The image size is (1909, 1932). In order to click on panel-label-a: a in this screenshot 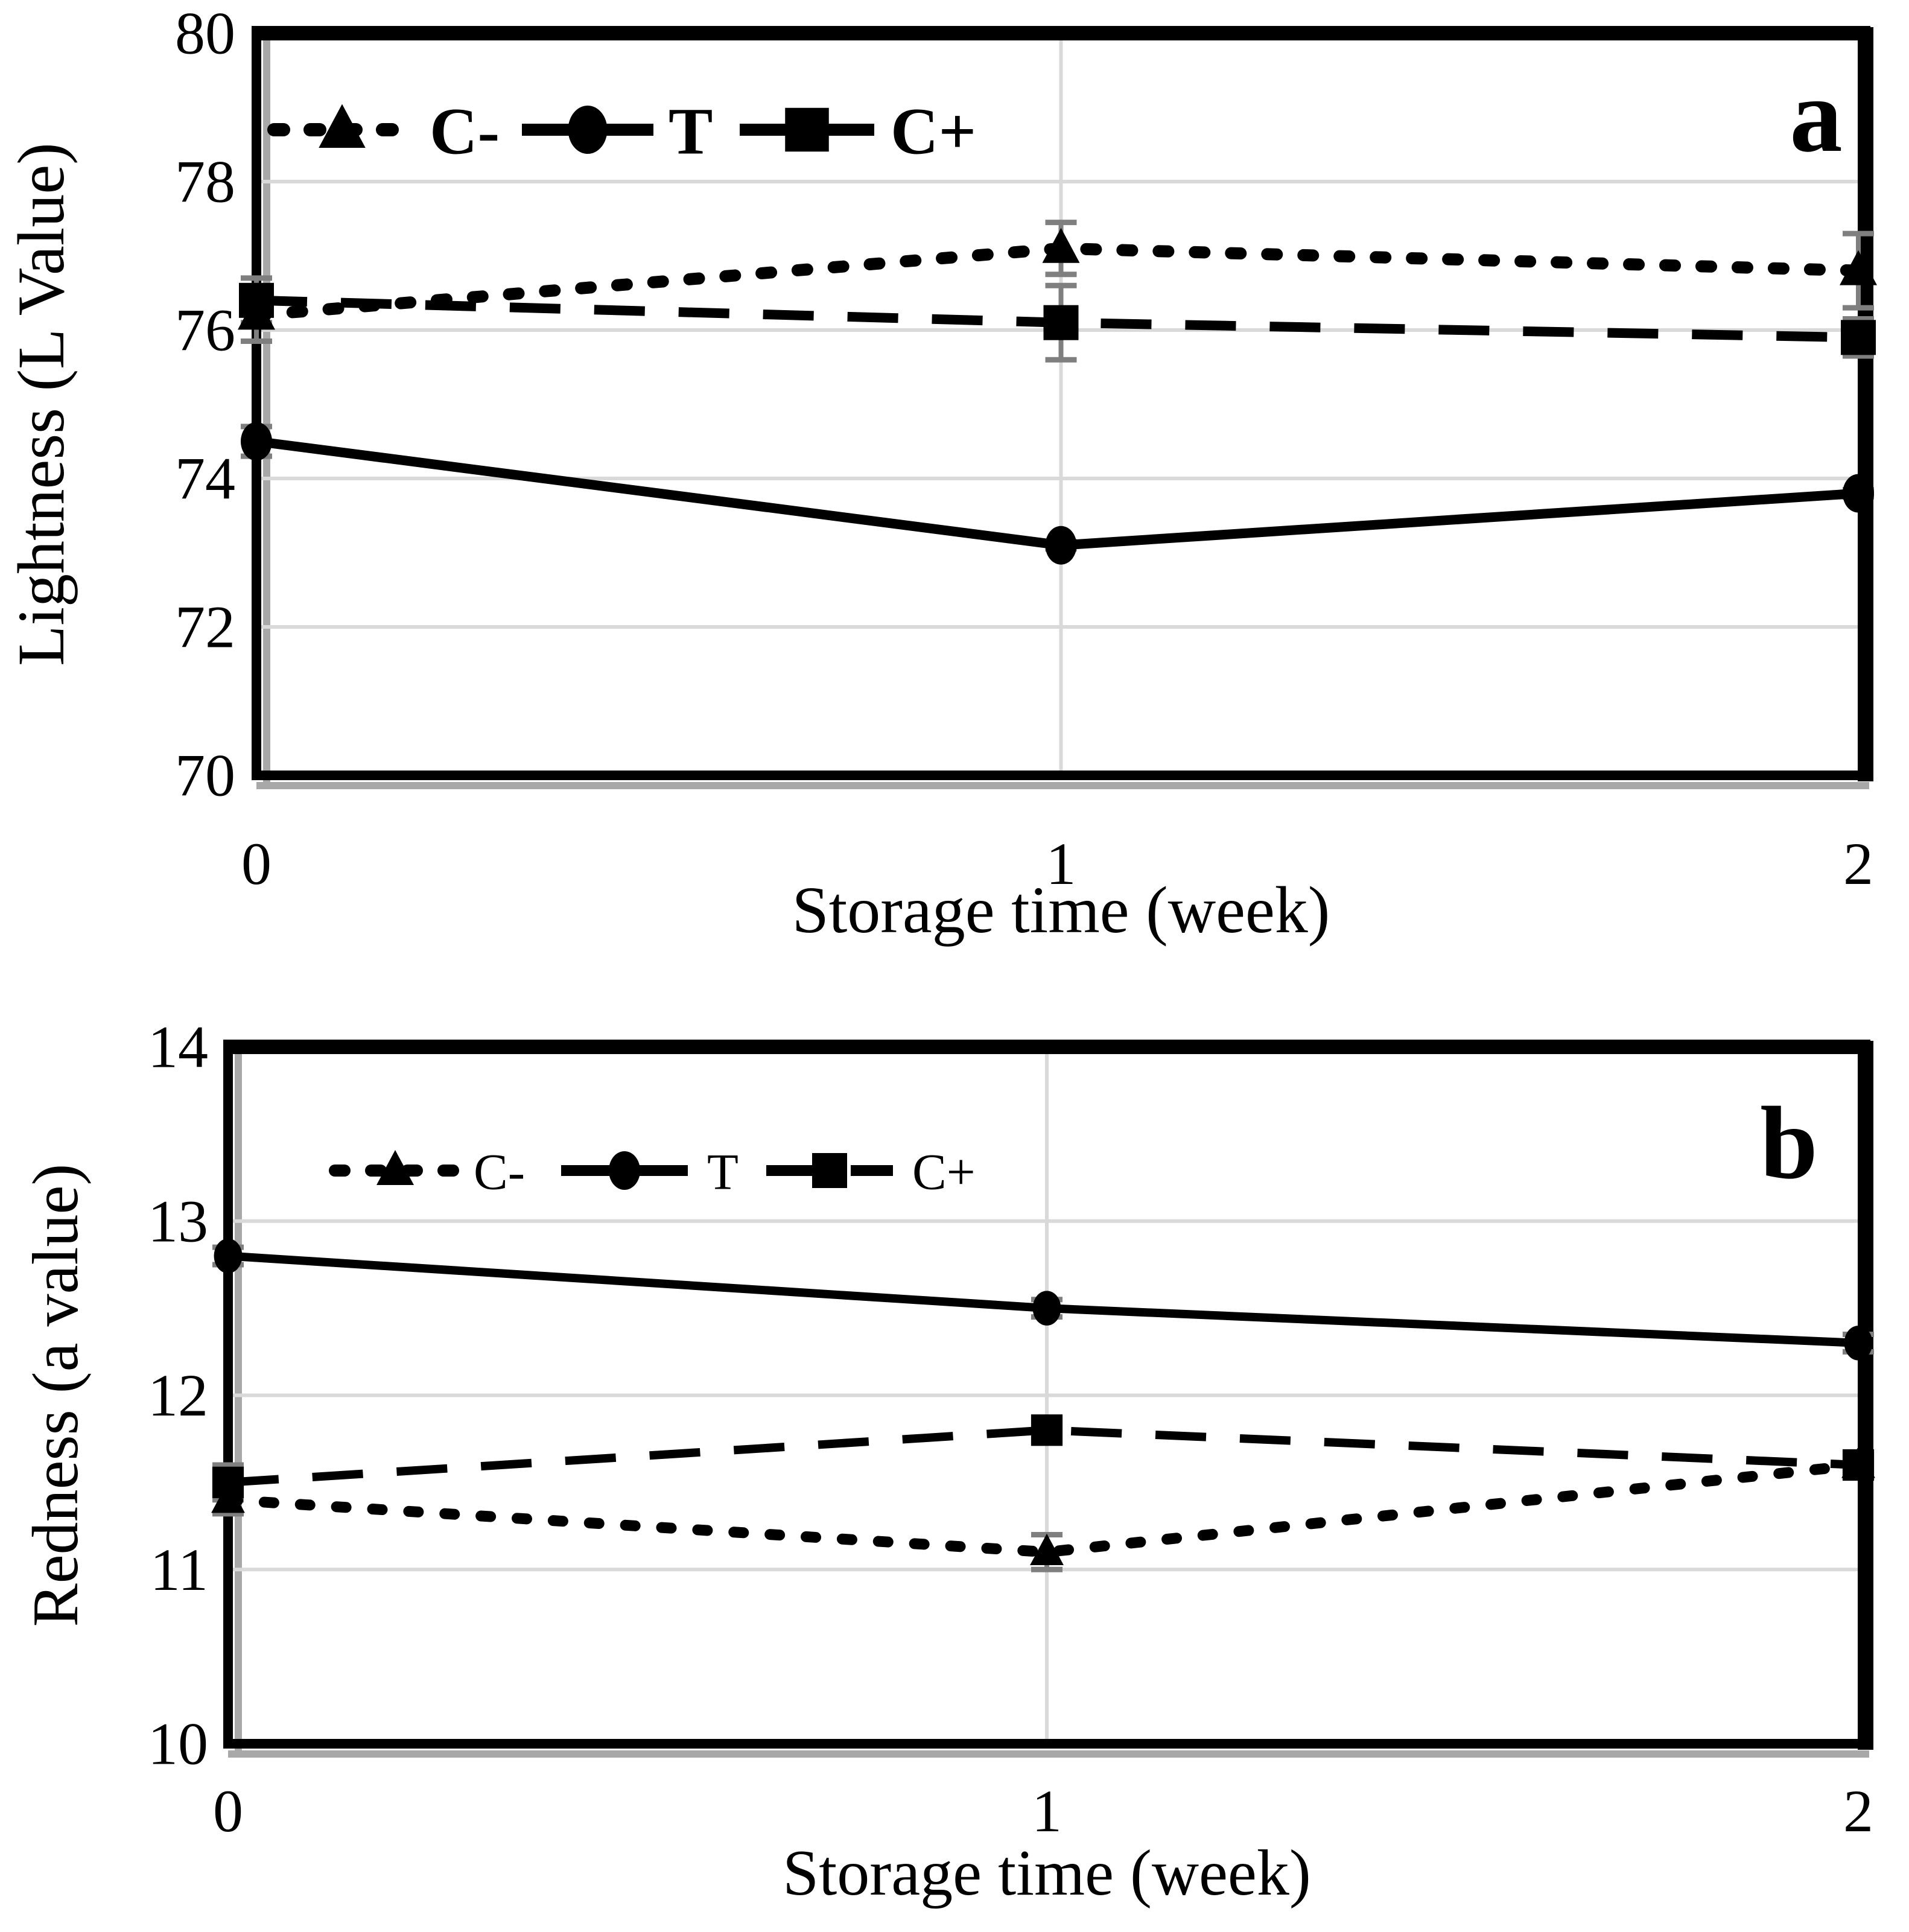, I will do `click(1817, 115)`.